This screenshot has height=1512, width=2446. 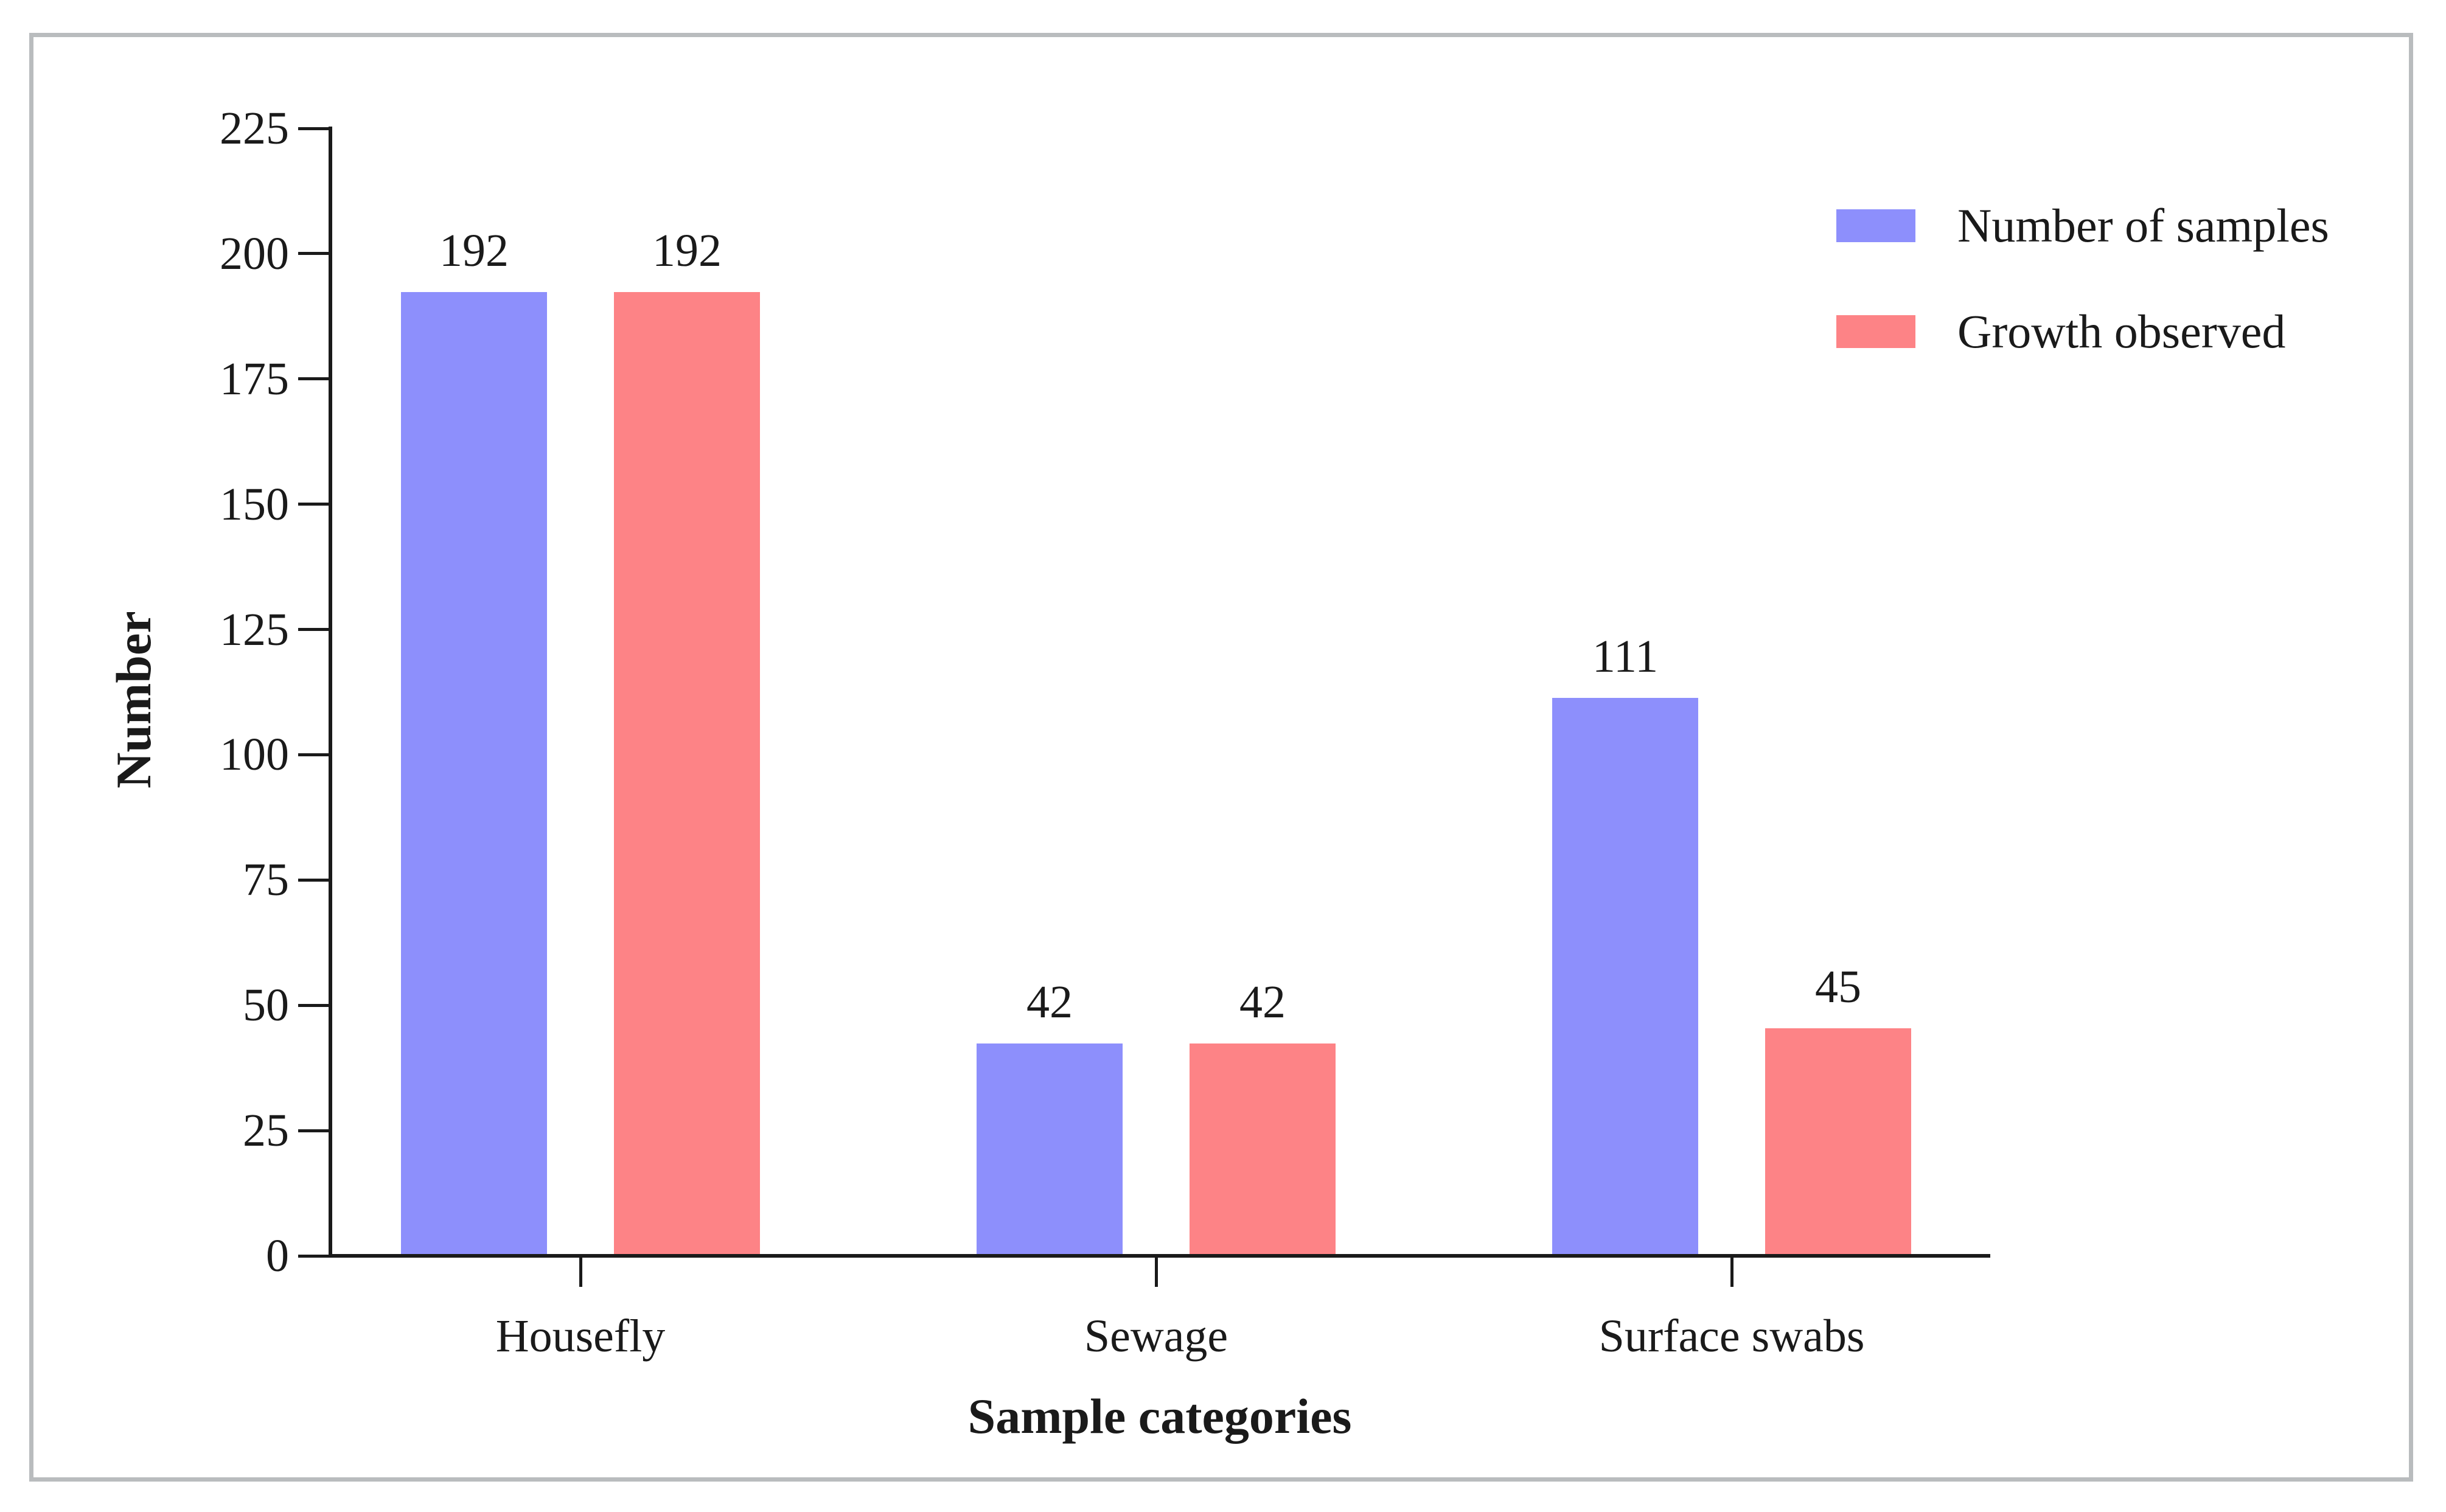 What do you see at coordinates (266, 880) in the screenshot?
I see `y-tick-label: 75` at bounding box center [266, 880].